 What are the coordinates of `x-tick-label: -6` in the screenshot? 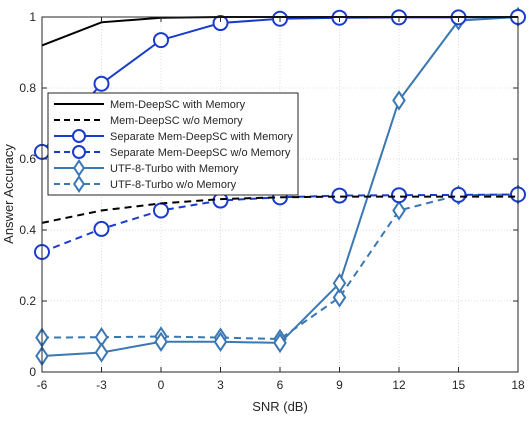 It's located at (42, 385).